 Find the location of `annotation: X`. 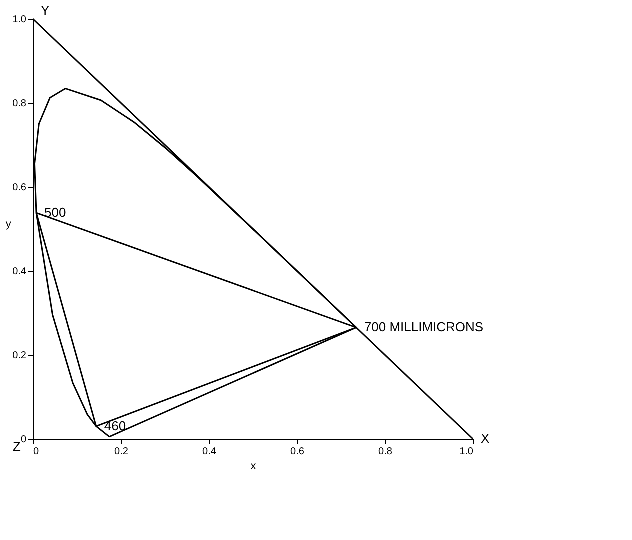

annotation: X is located at coordinates (485, 438).